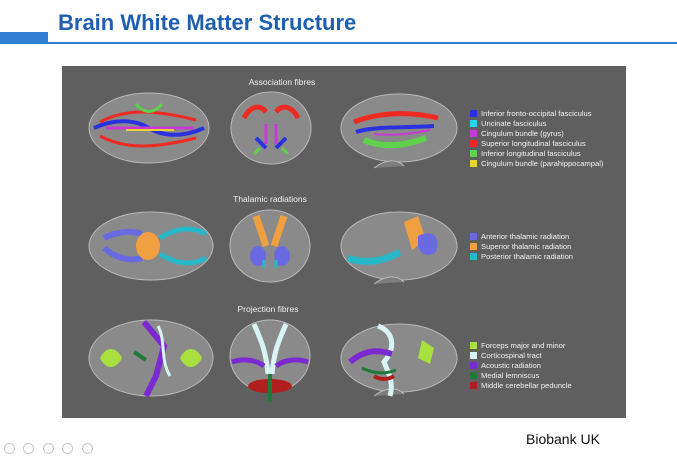 The width and height of the screenshot is (677, 459). Describe the element at coordinates (563, 439) in the screenshot. I see `source-credit: Biobank UK` at that location.